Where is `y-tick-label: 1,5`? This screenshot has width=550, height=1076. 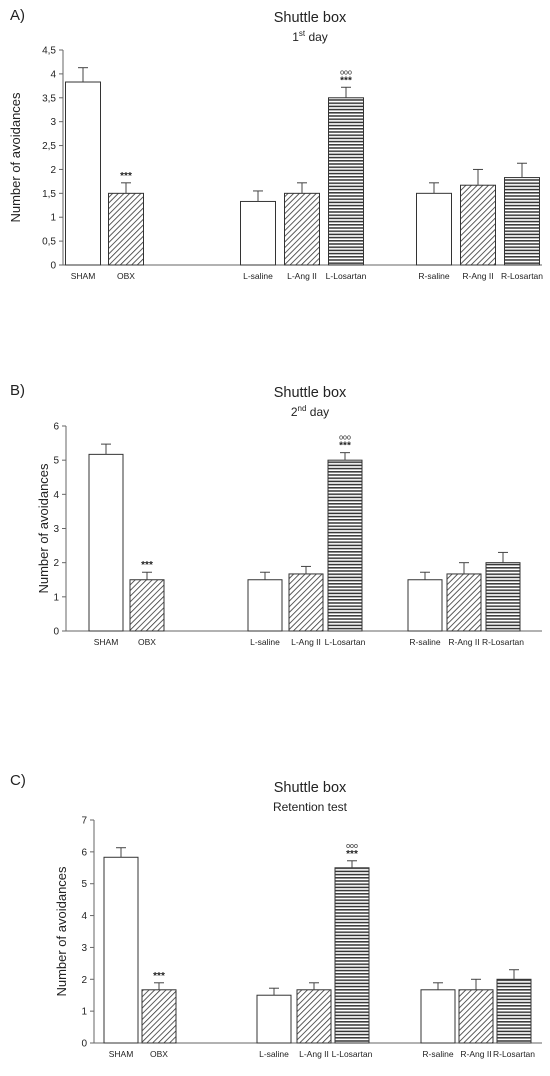
y-tick-label: 1,5 is located at coordinates (49, 194).